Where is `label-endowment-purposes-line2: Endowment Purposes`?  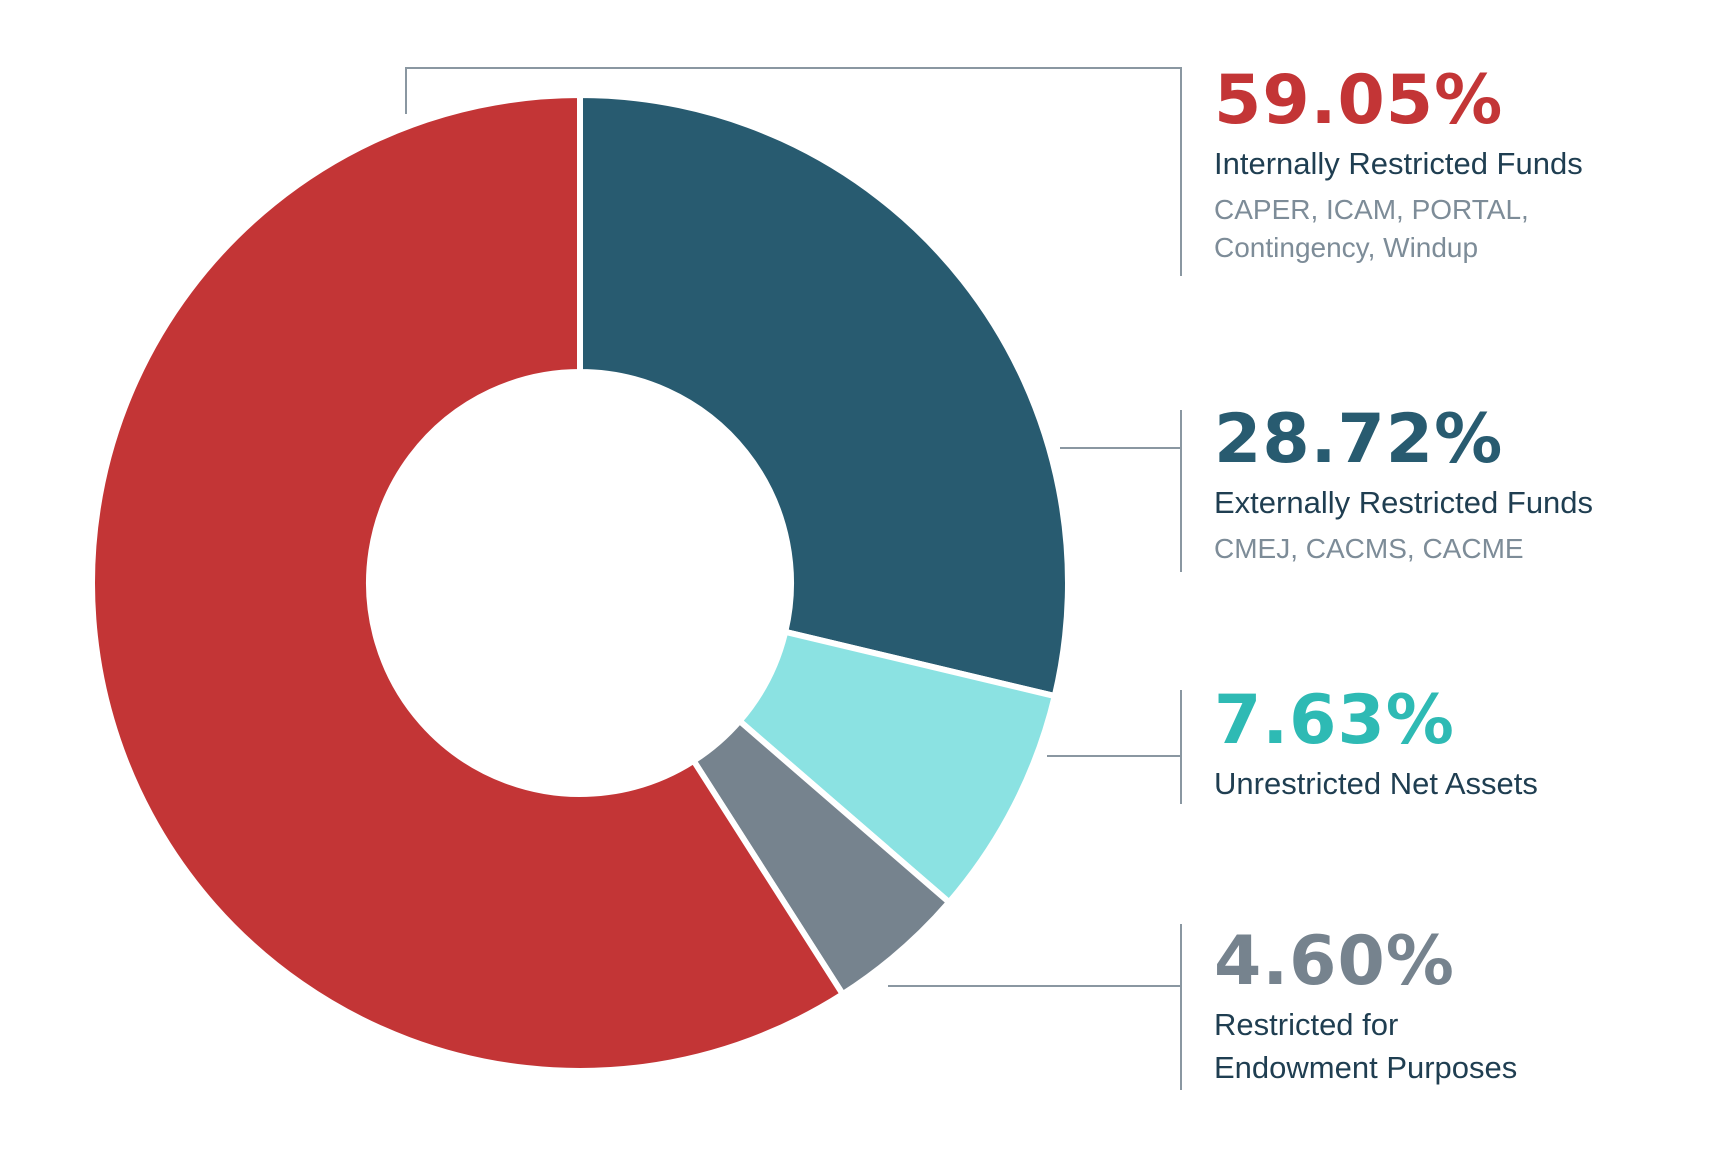 label-endowment-purposes-line2: Endowment Purposes is located at coordinates (1366, 1067).